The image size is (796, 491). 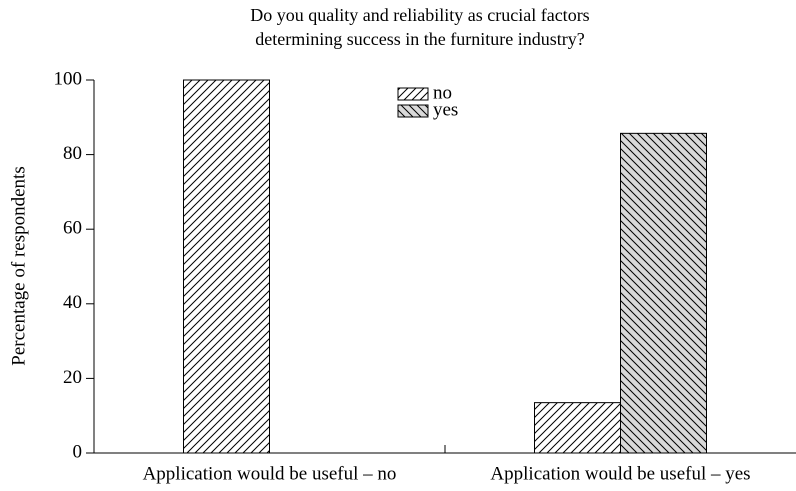 What do you see at coordinates (620, 473) in the screenshot?
I see `x-tick-label: Application would be useful – yes` at bounding box center [620, 473].